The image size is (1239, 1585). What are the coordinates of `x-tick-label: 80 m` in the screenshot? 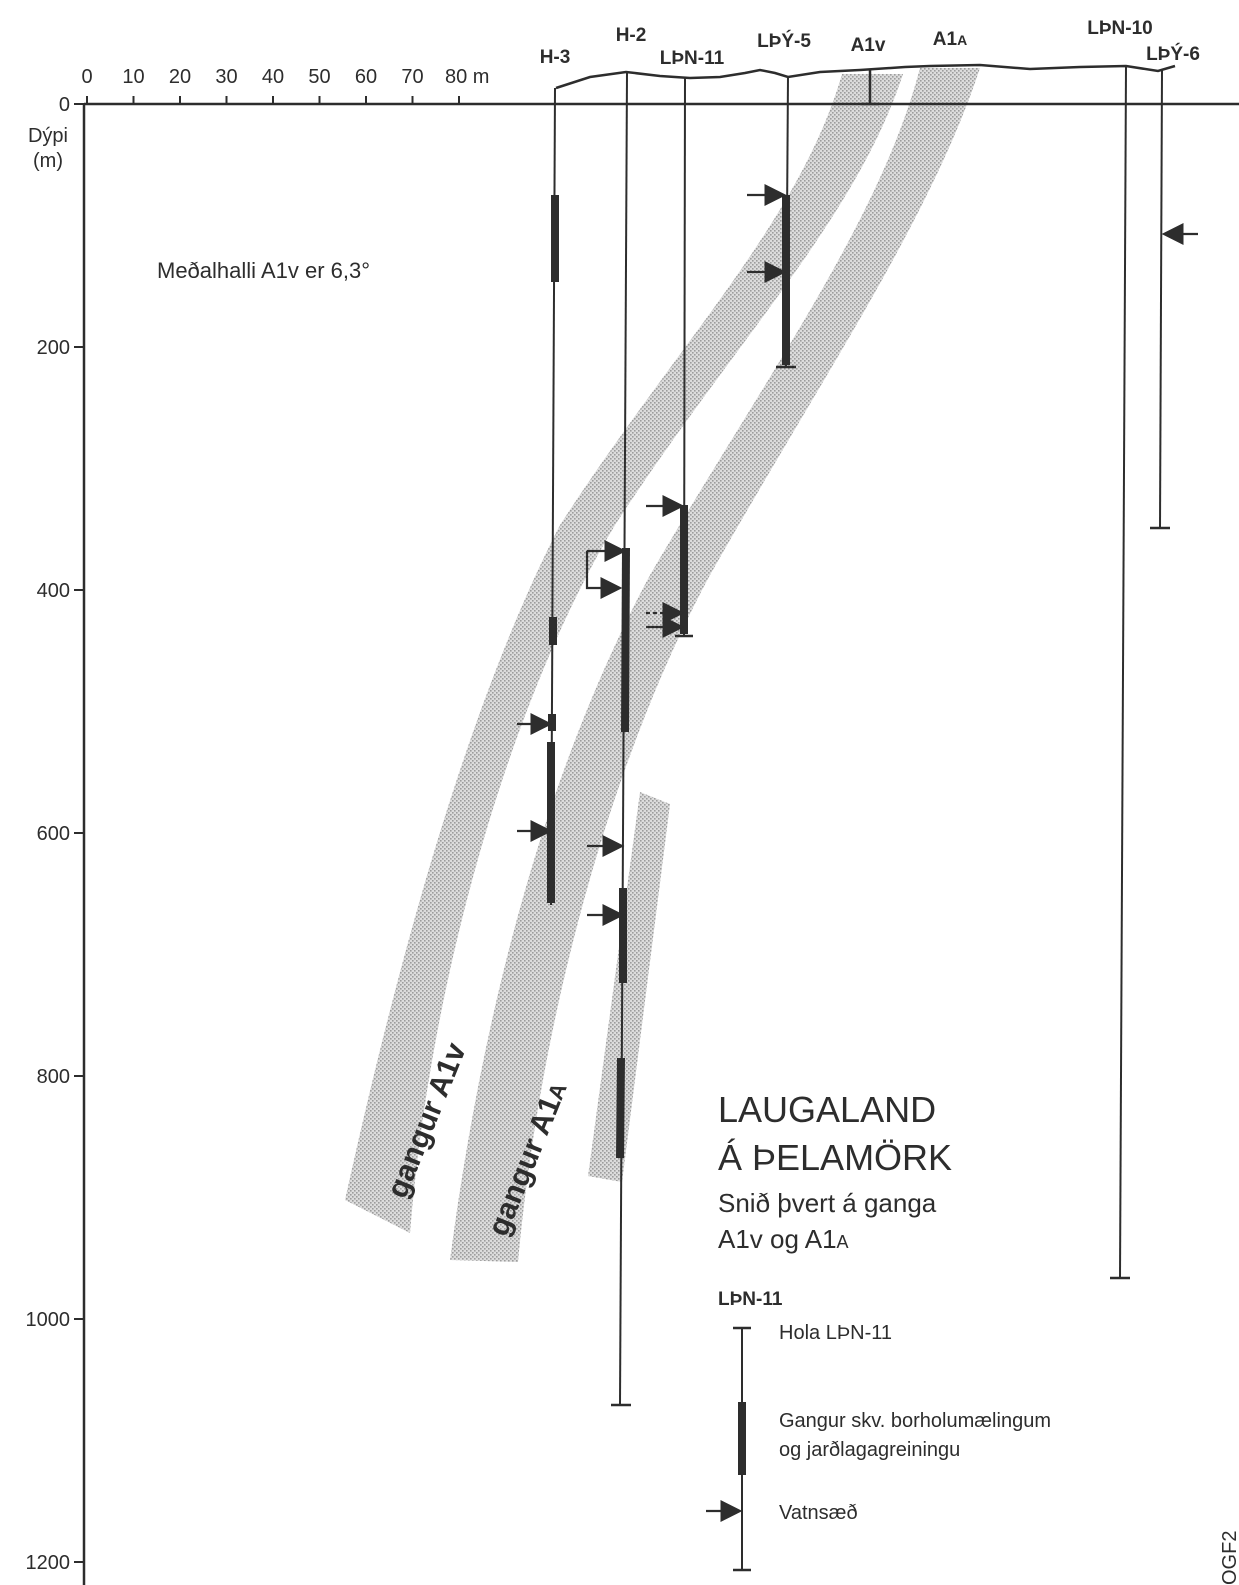 It's located at (467, 77).